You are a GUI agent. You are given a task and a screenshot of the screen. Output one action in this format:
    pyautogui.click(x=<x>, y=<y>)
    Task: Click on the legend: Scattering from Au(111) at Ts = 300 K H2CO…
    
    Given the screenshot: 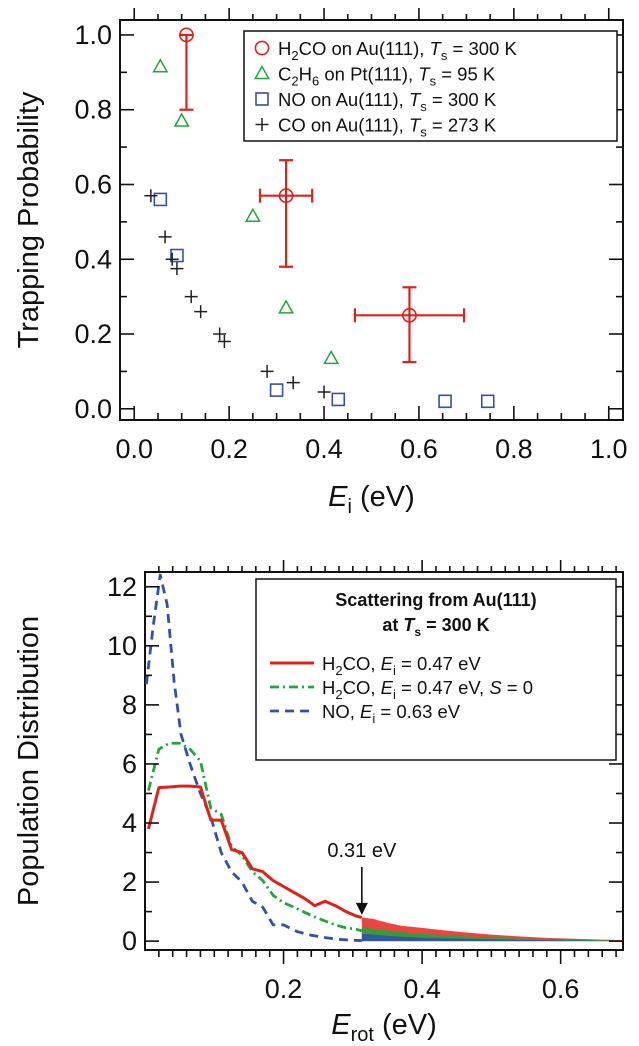 What is the action you would take?
    pyautogui.click(x=436, y=669)
    